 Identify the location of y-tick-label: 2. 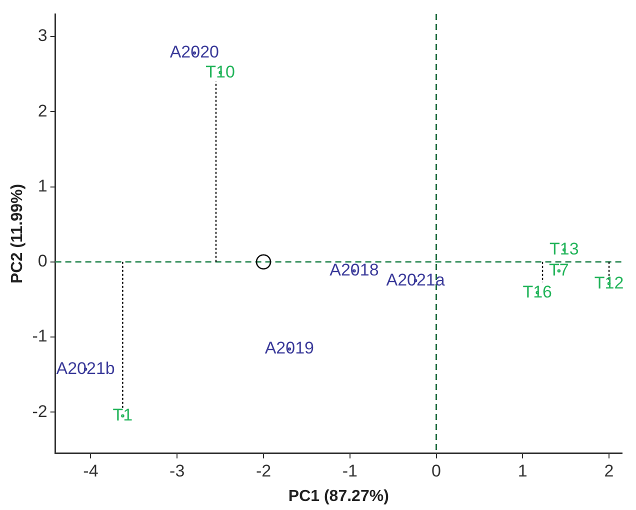
(43, 110).